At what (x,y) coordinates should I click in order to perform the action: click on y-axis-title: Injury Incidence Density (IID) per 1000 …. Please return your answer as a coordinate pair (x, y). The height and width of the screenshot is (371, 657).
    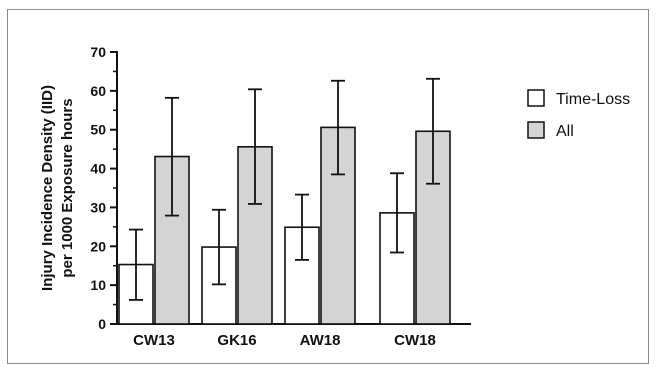
    Looking at the image, I should click on (57, 188).